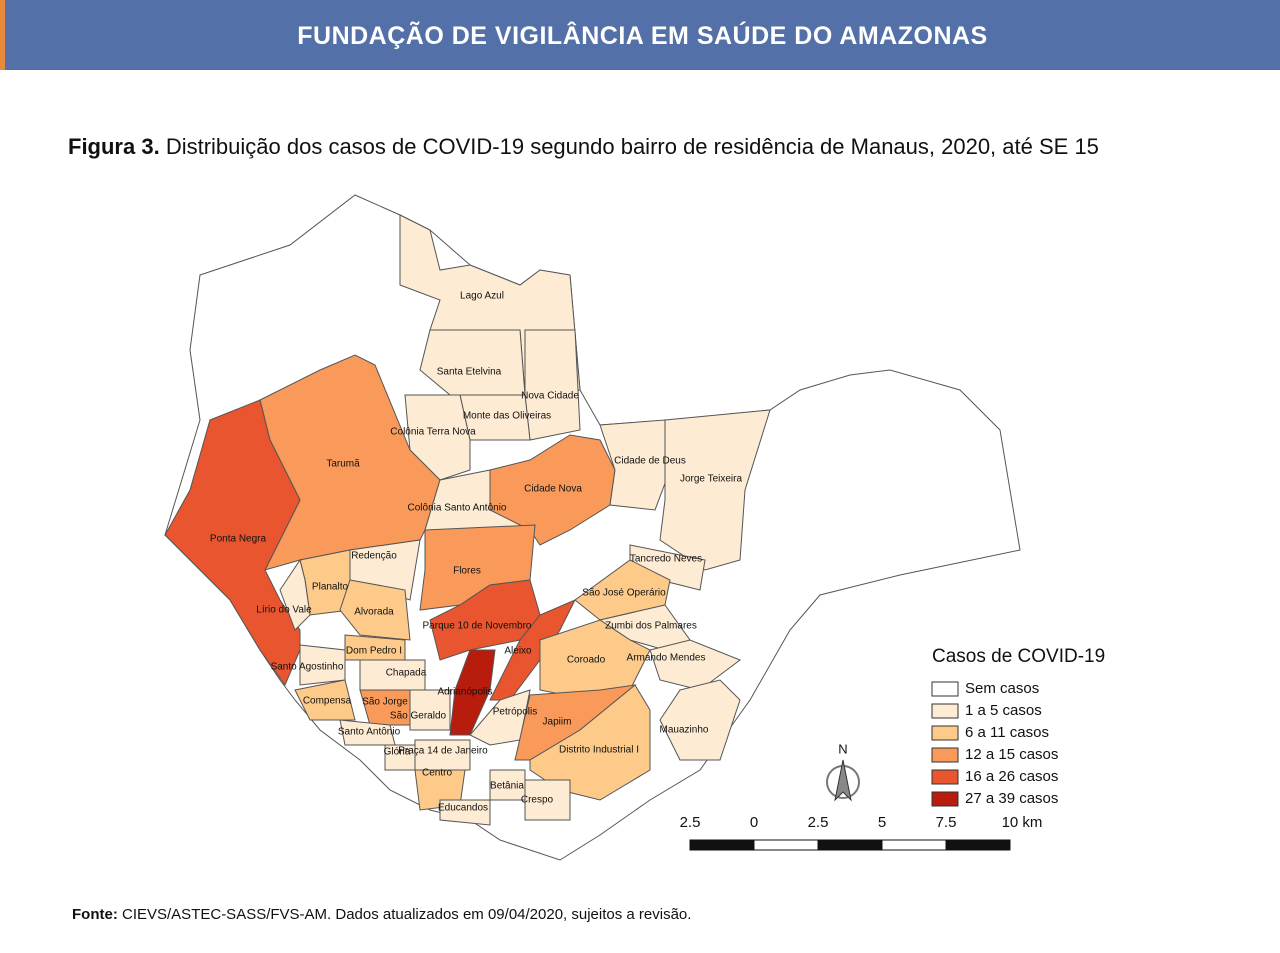  I want to click on neighborhood-label: Educandos, so click(463, 808).